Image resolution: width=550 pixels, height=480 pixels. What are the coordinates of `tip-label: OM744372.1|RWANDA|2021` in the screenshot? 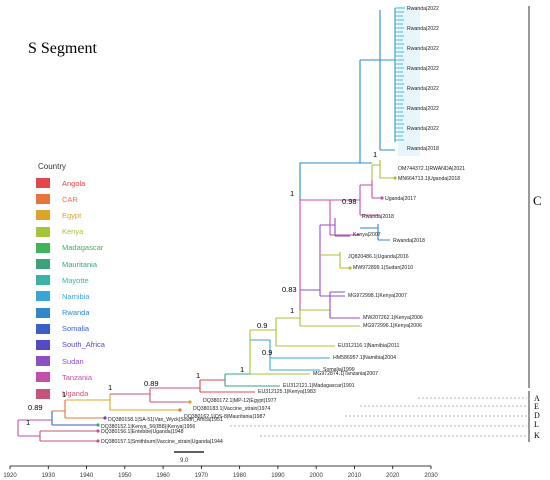 It's located at (431, 169).